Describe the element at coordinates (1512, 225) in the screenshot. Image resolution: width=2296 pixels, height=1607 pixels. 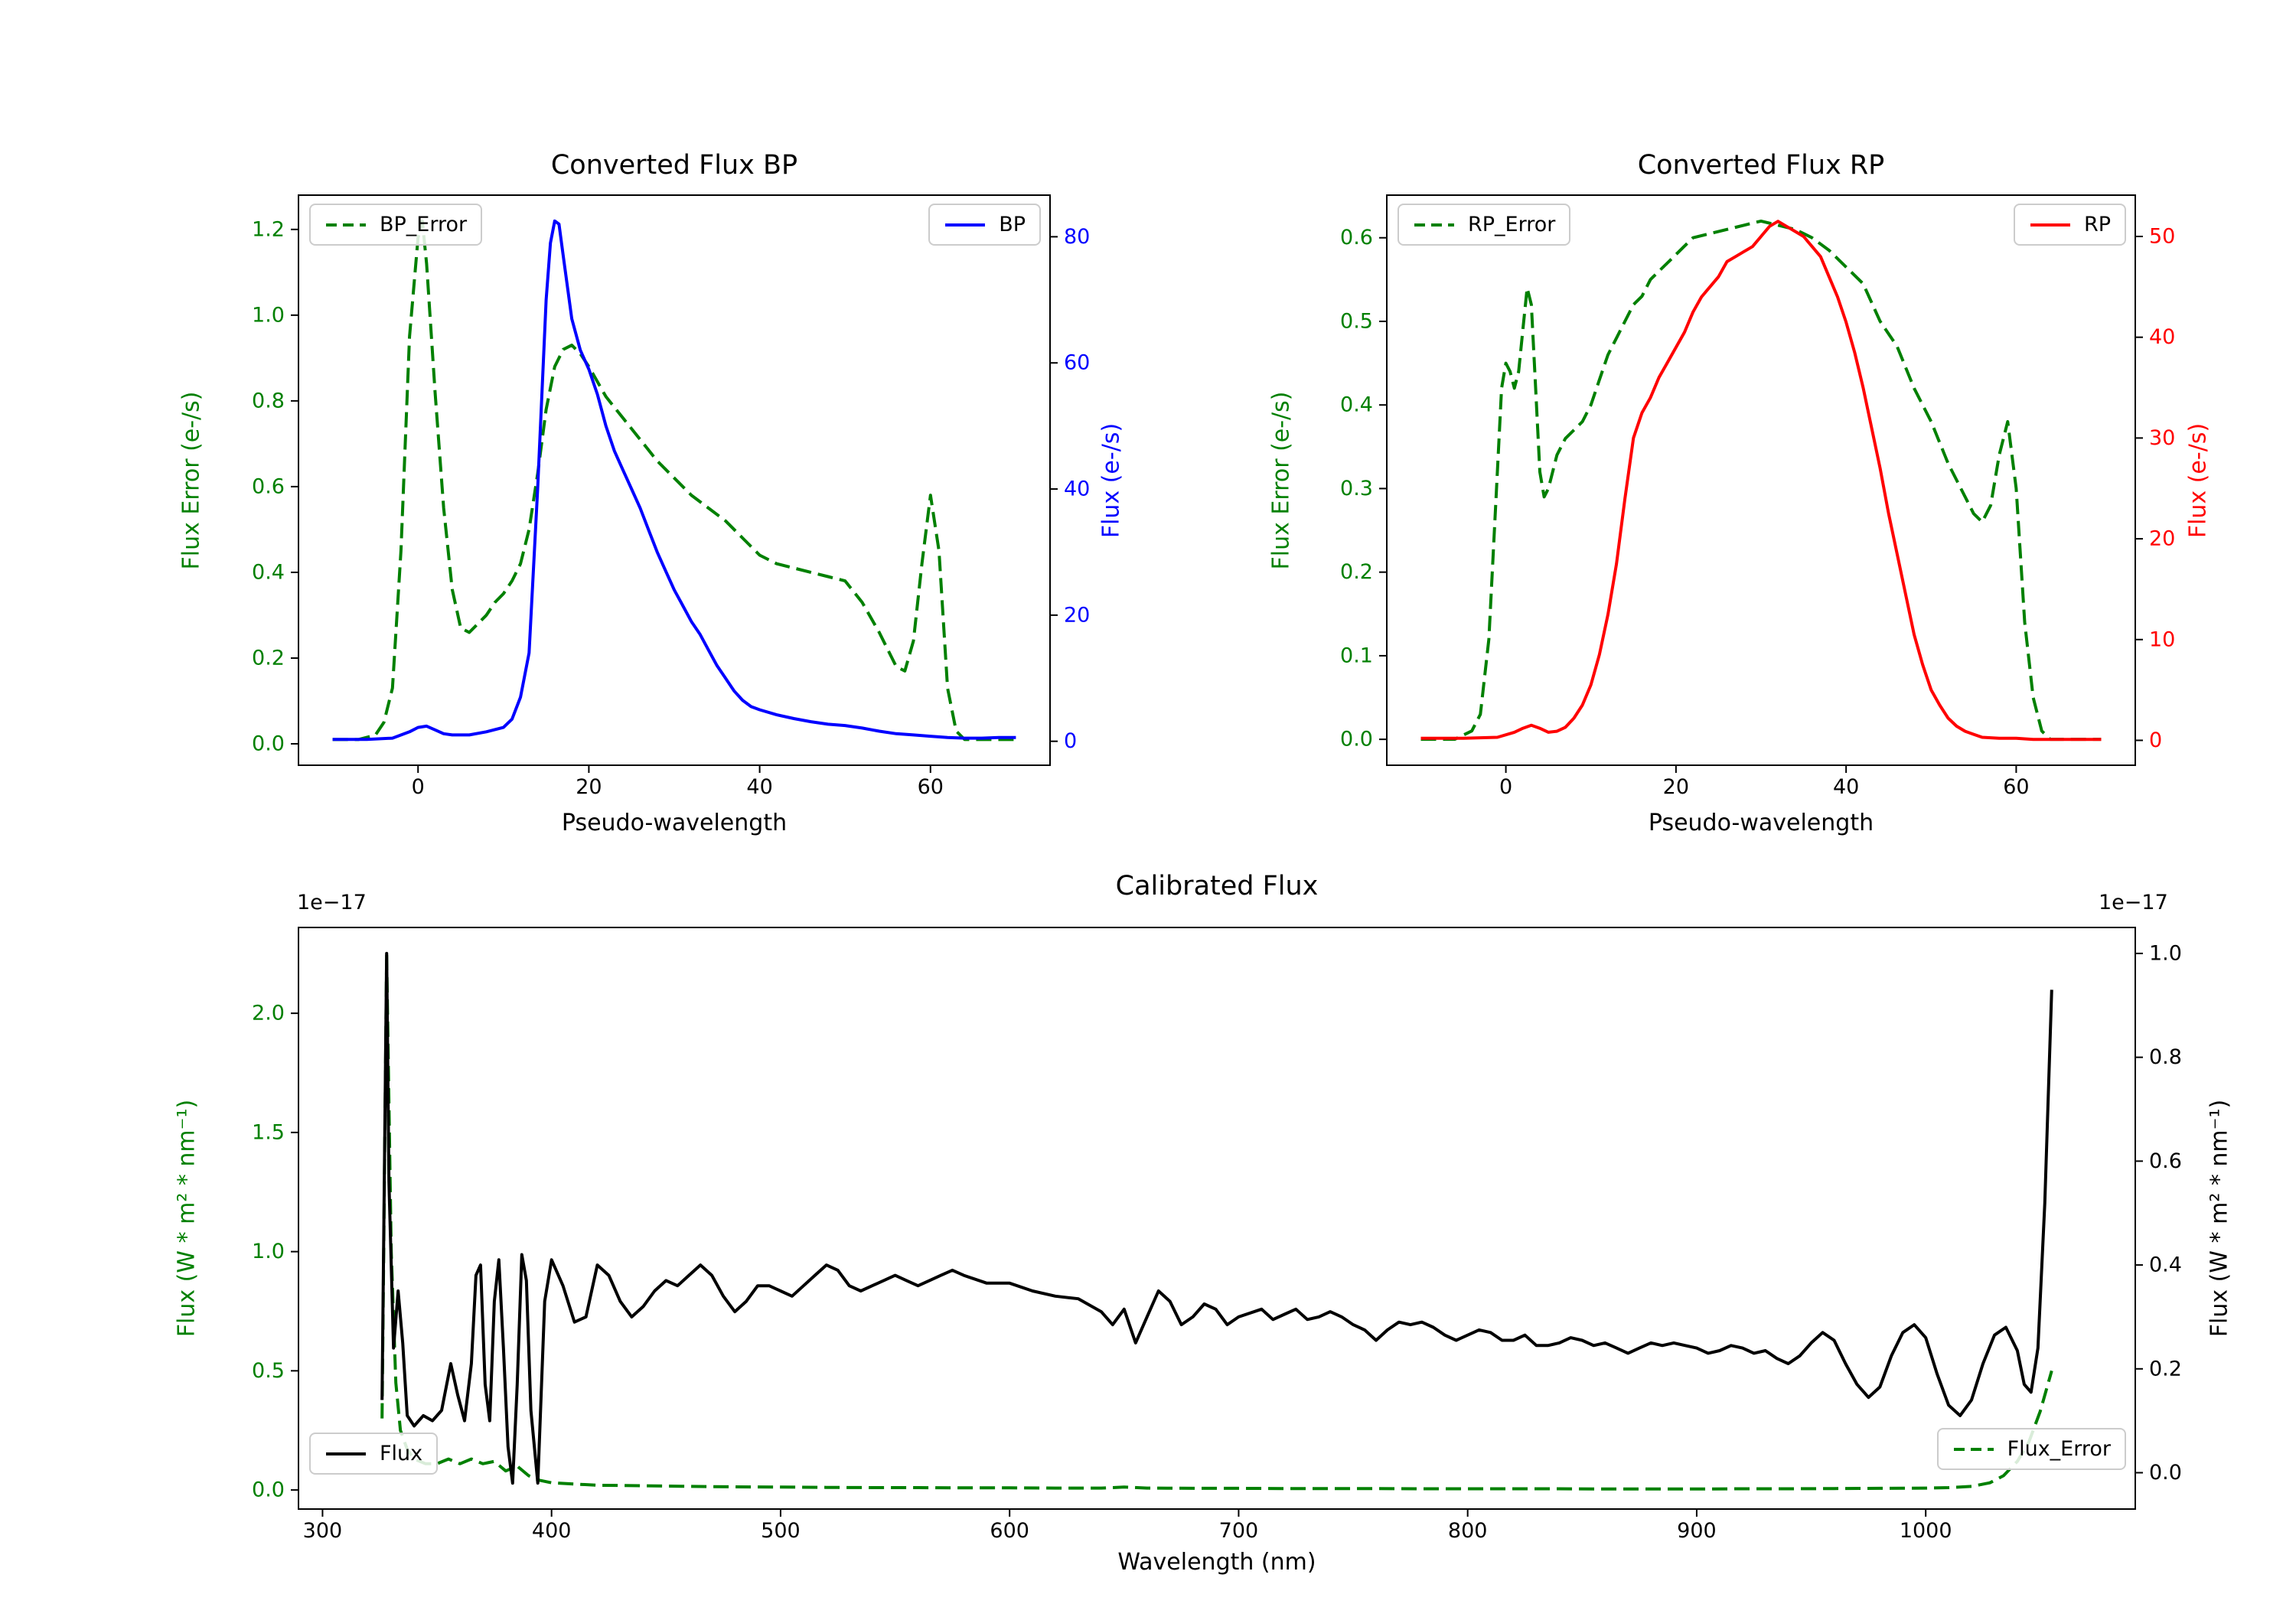
I see `rp-error-legend-label: RP_Error` at that location.